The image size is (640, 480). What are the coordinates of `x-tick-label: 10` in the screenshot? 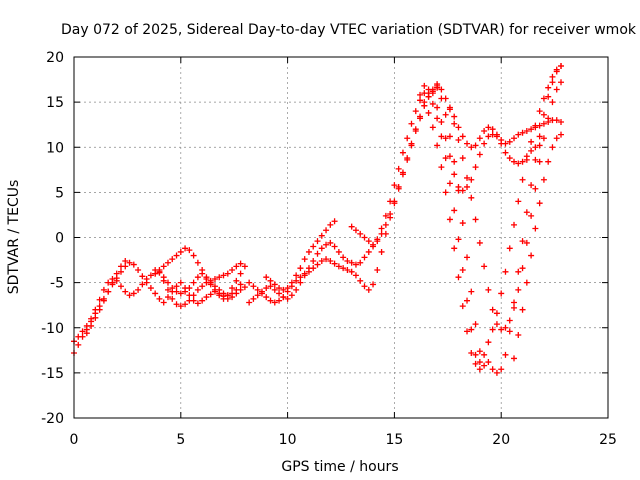 It's located at (288, 440).